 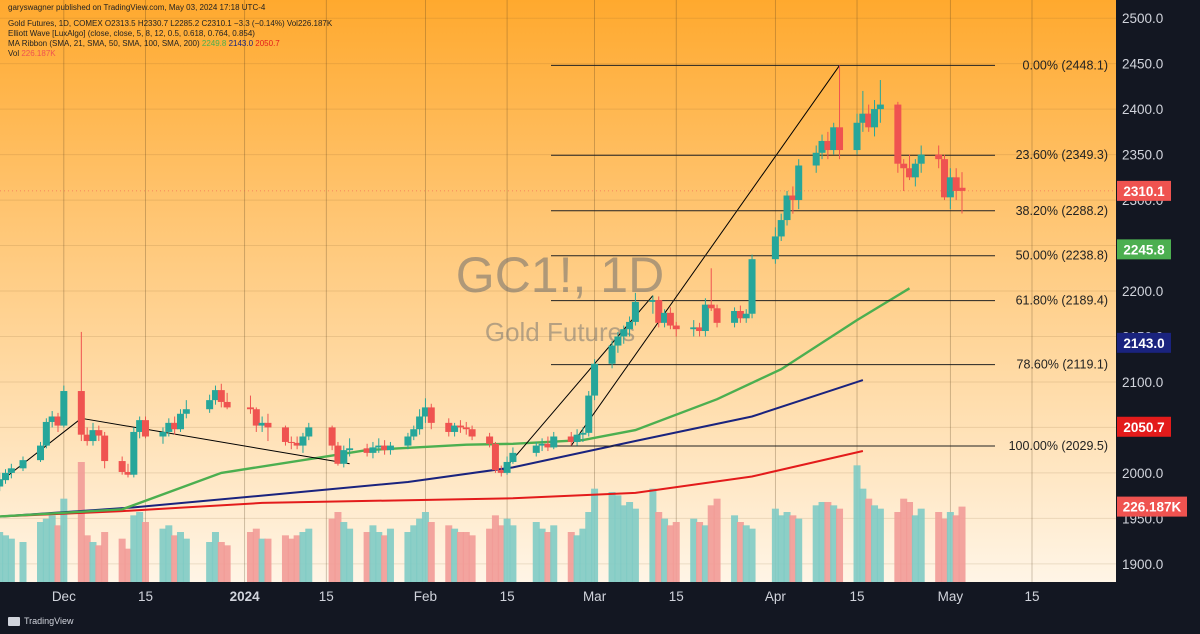 I want to click on fib-level-label: 50.00% (2238.8), so click(x=1062, y=256).